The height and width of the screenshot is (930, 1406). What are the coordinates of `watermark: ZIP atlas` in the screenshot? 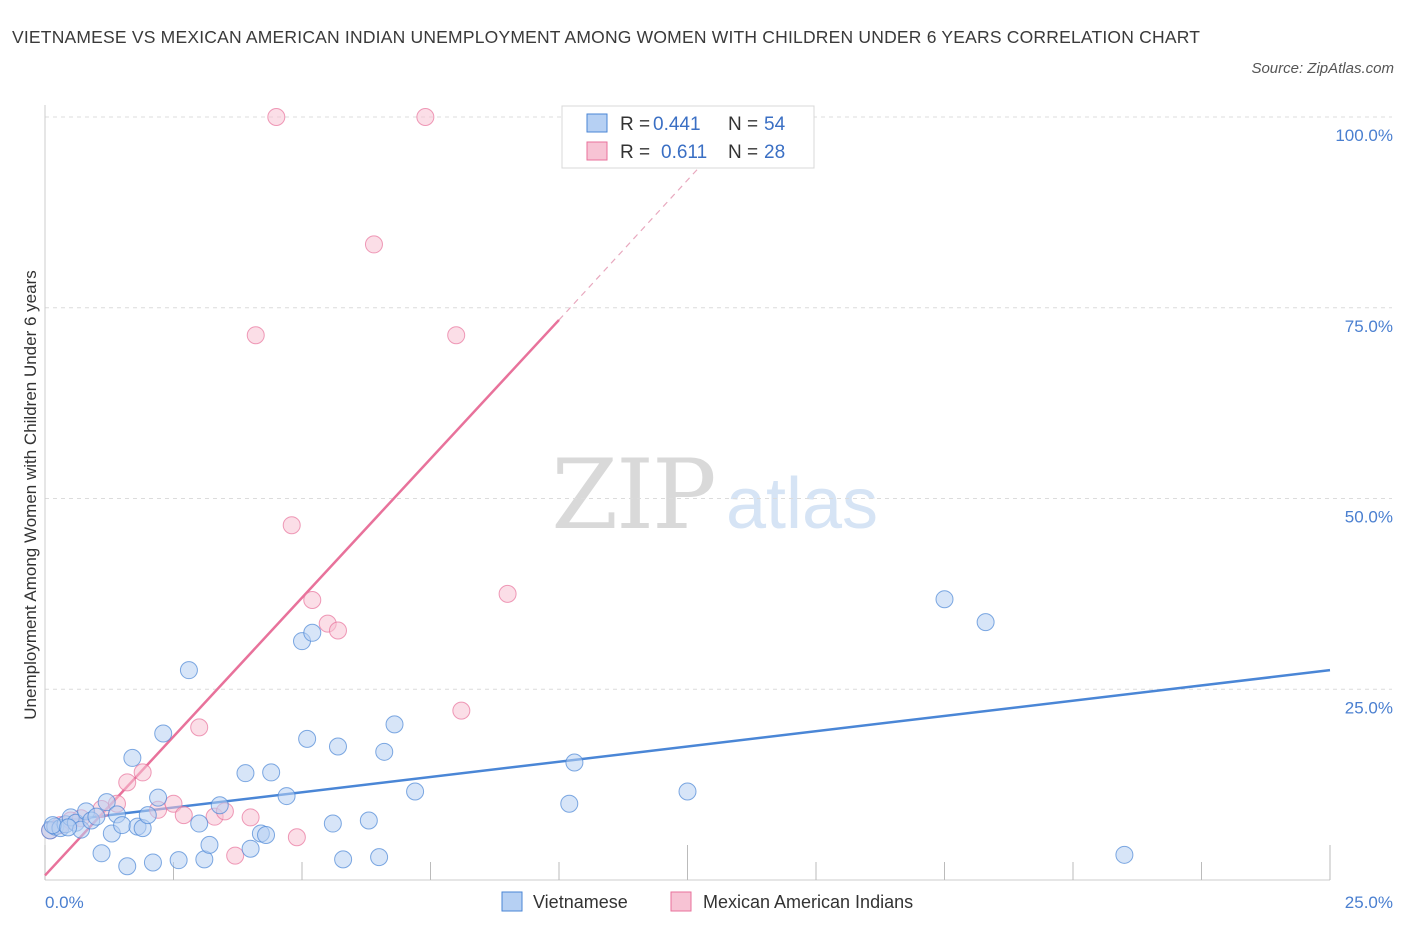 It's located at (714, 495).